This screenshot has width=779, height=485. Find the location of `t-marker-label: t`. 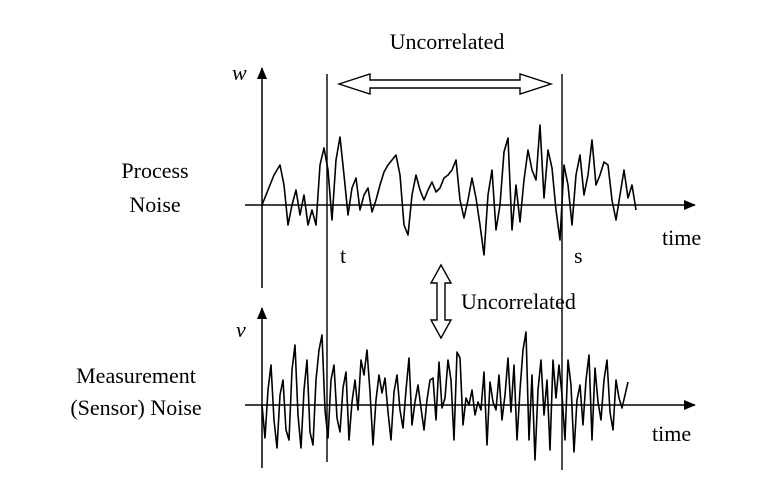

t-marker-label: t is located at coordinates (343, 255).